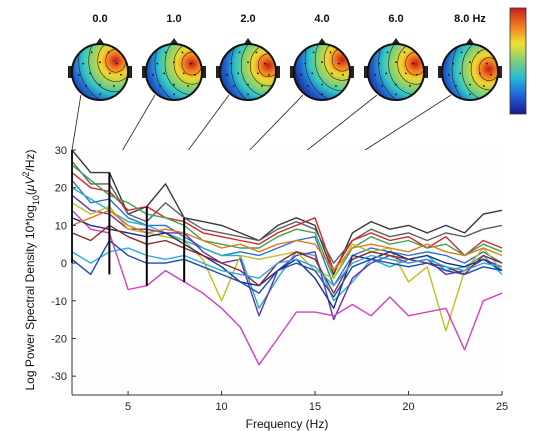 The width and height of the screenshot is (536, 431). What do you see at coordinates (518, 61) in the screenshot?
I see `colorbar` at bounding box center [518, 61].